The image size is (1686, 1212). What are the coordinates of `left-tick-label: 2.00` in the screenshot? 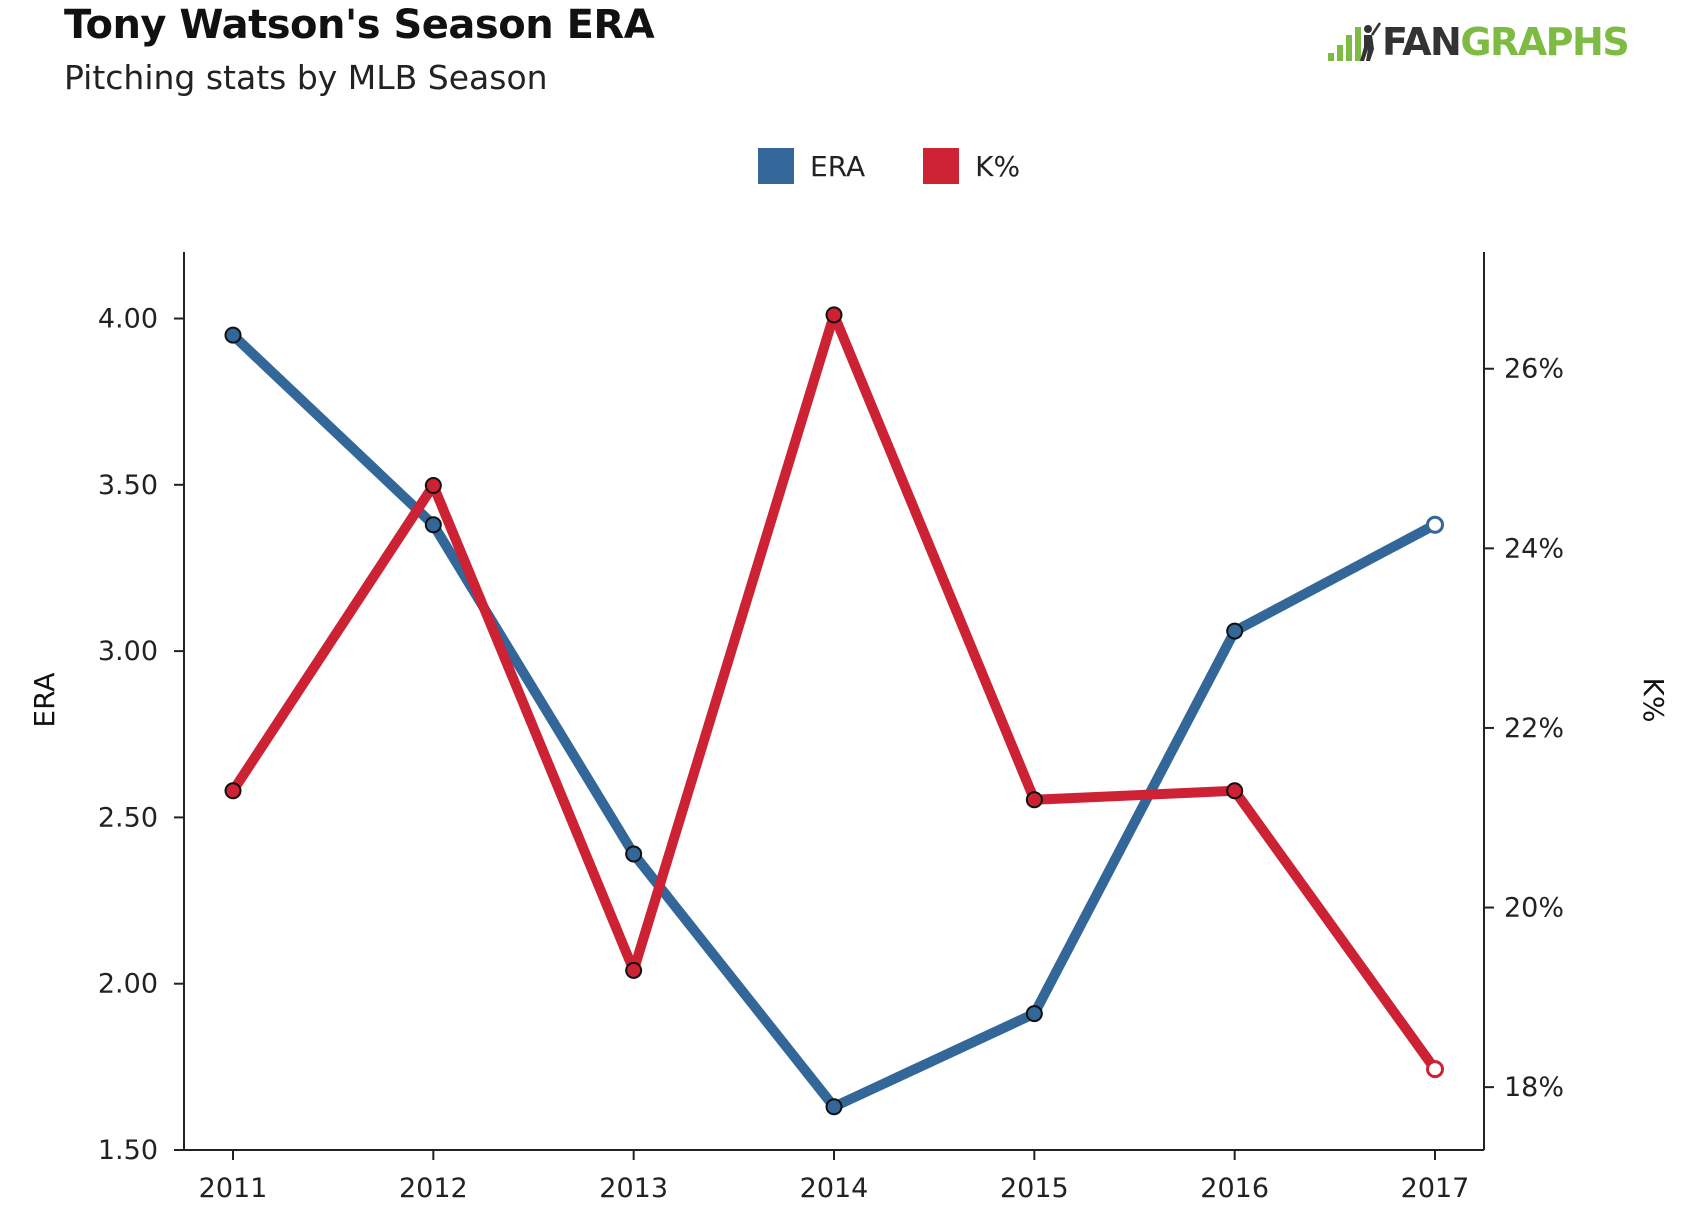 It's located at (128, 984).